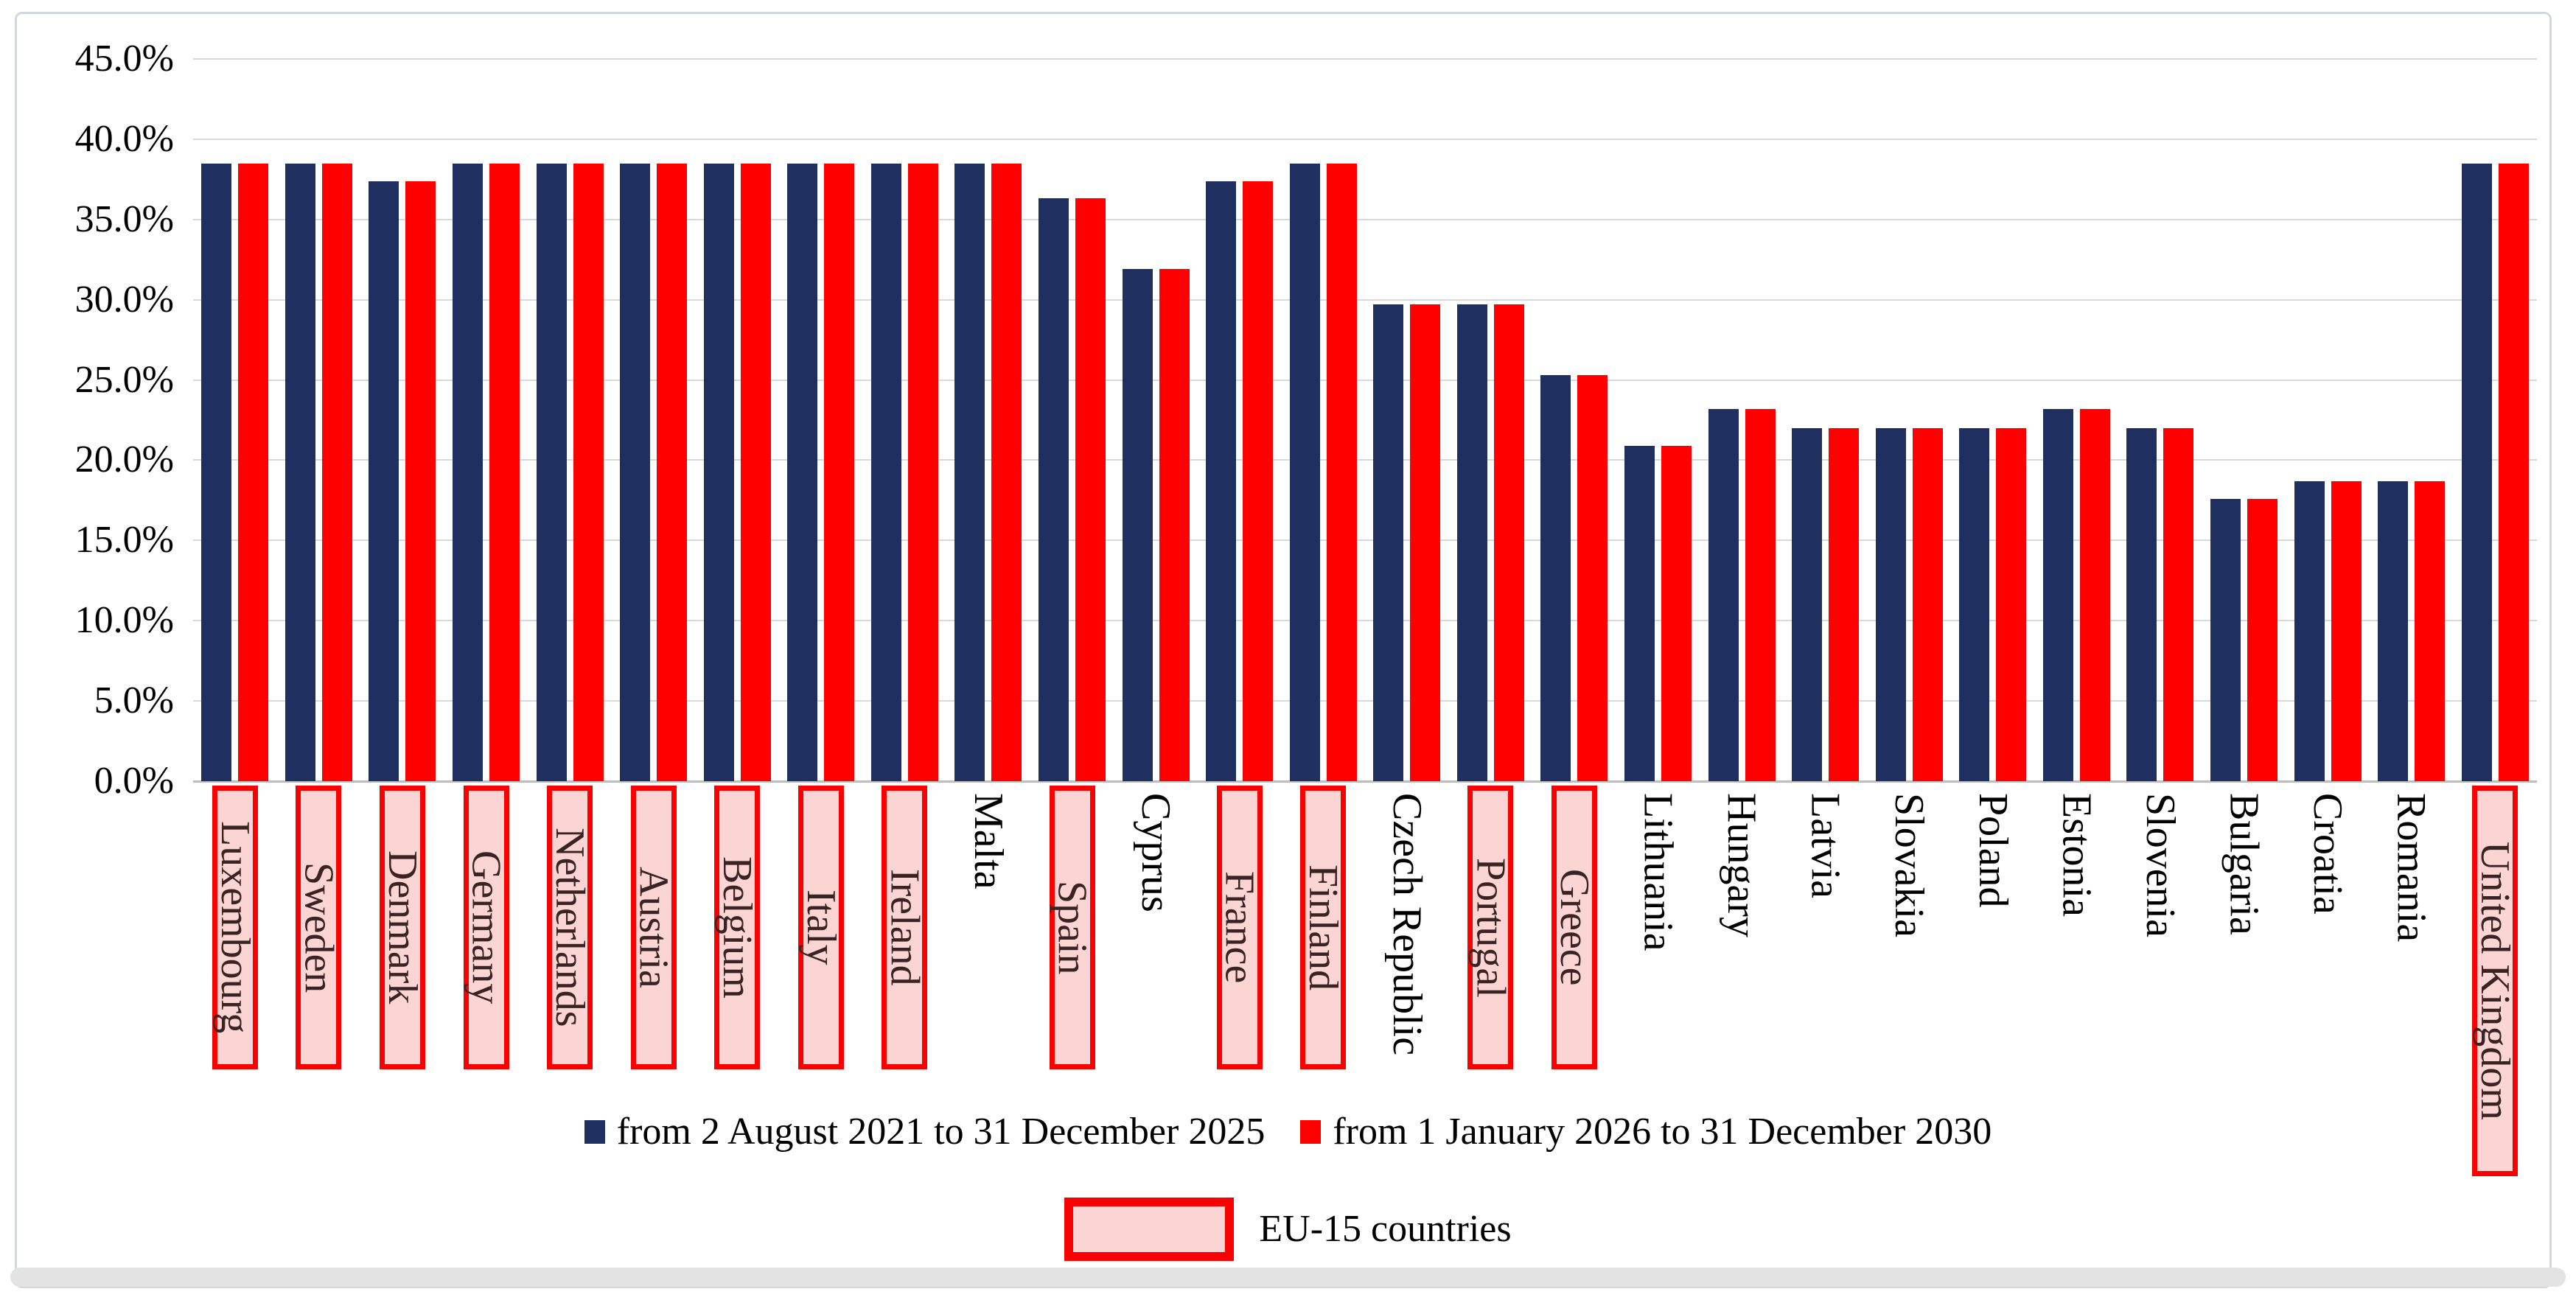 This screenshot has width=2576, height=1300. What do you see at coordinates (551, 472) in the screenshot?
I see `bar-period1-netherlands` at bounding box center [551, 472].